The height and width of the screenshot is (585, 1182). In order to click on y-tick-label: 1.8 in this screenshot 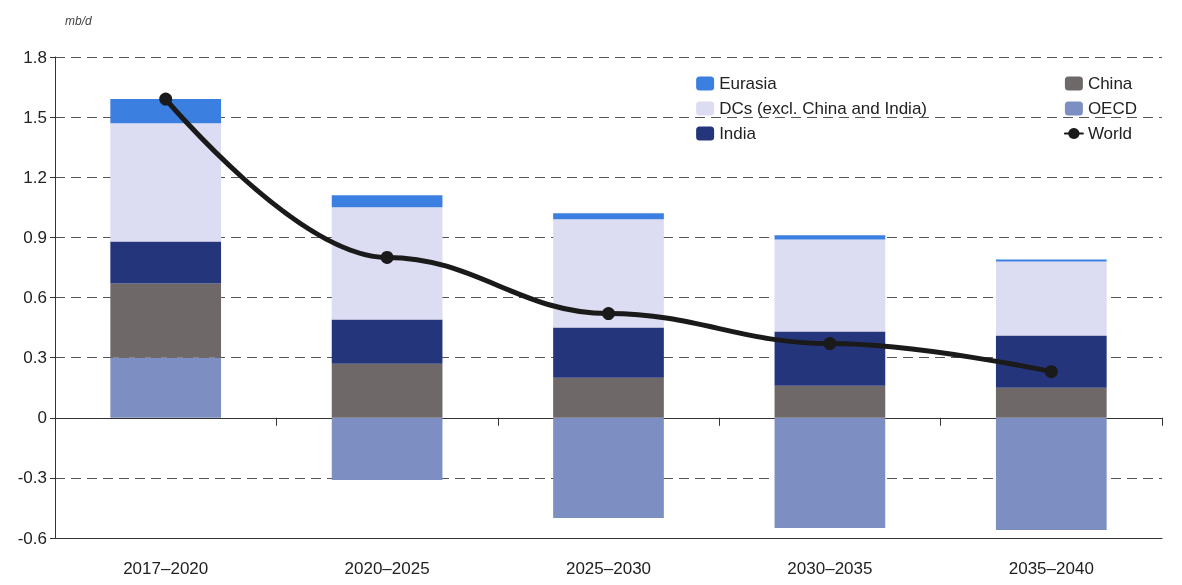, I will do `click(35, 57)`.